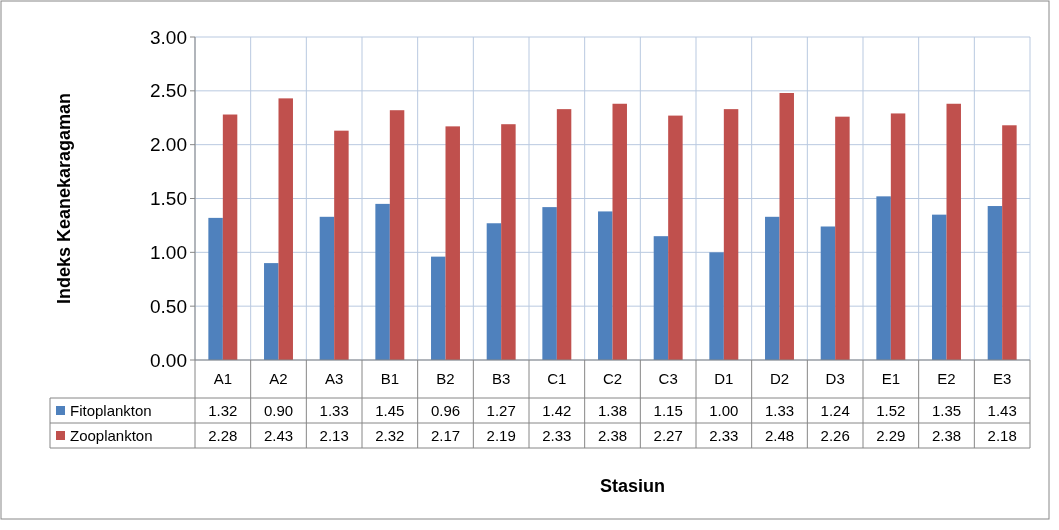 The height and width of the screenshot is (530, 1059). What do you see at coordinates (779, 379) in the screenshot?
I see `x-tick-label: D2` at bounding box center [779, 379].